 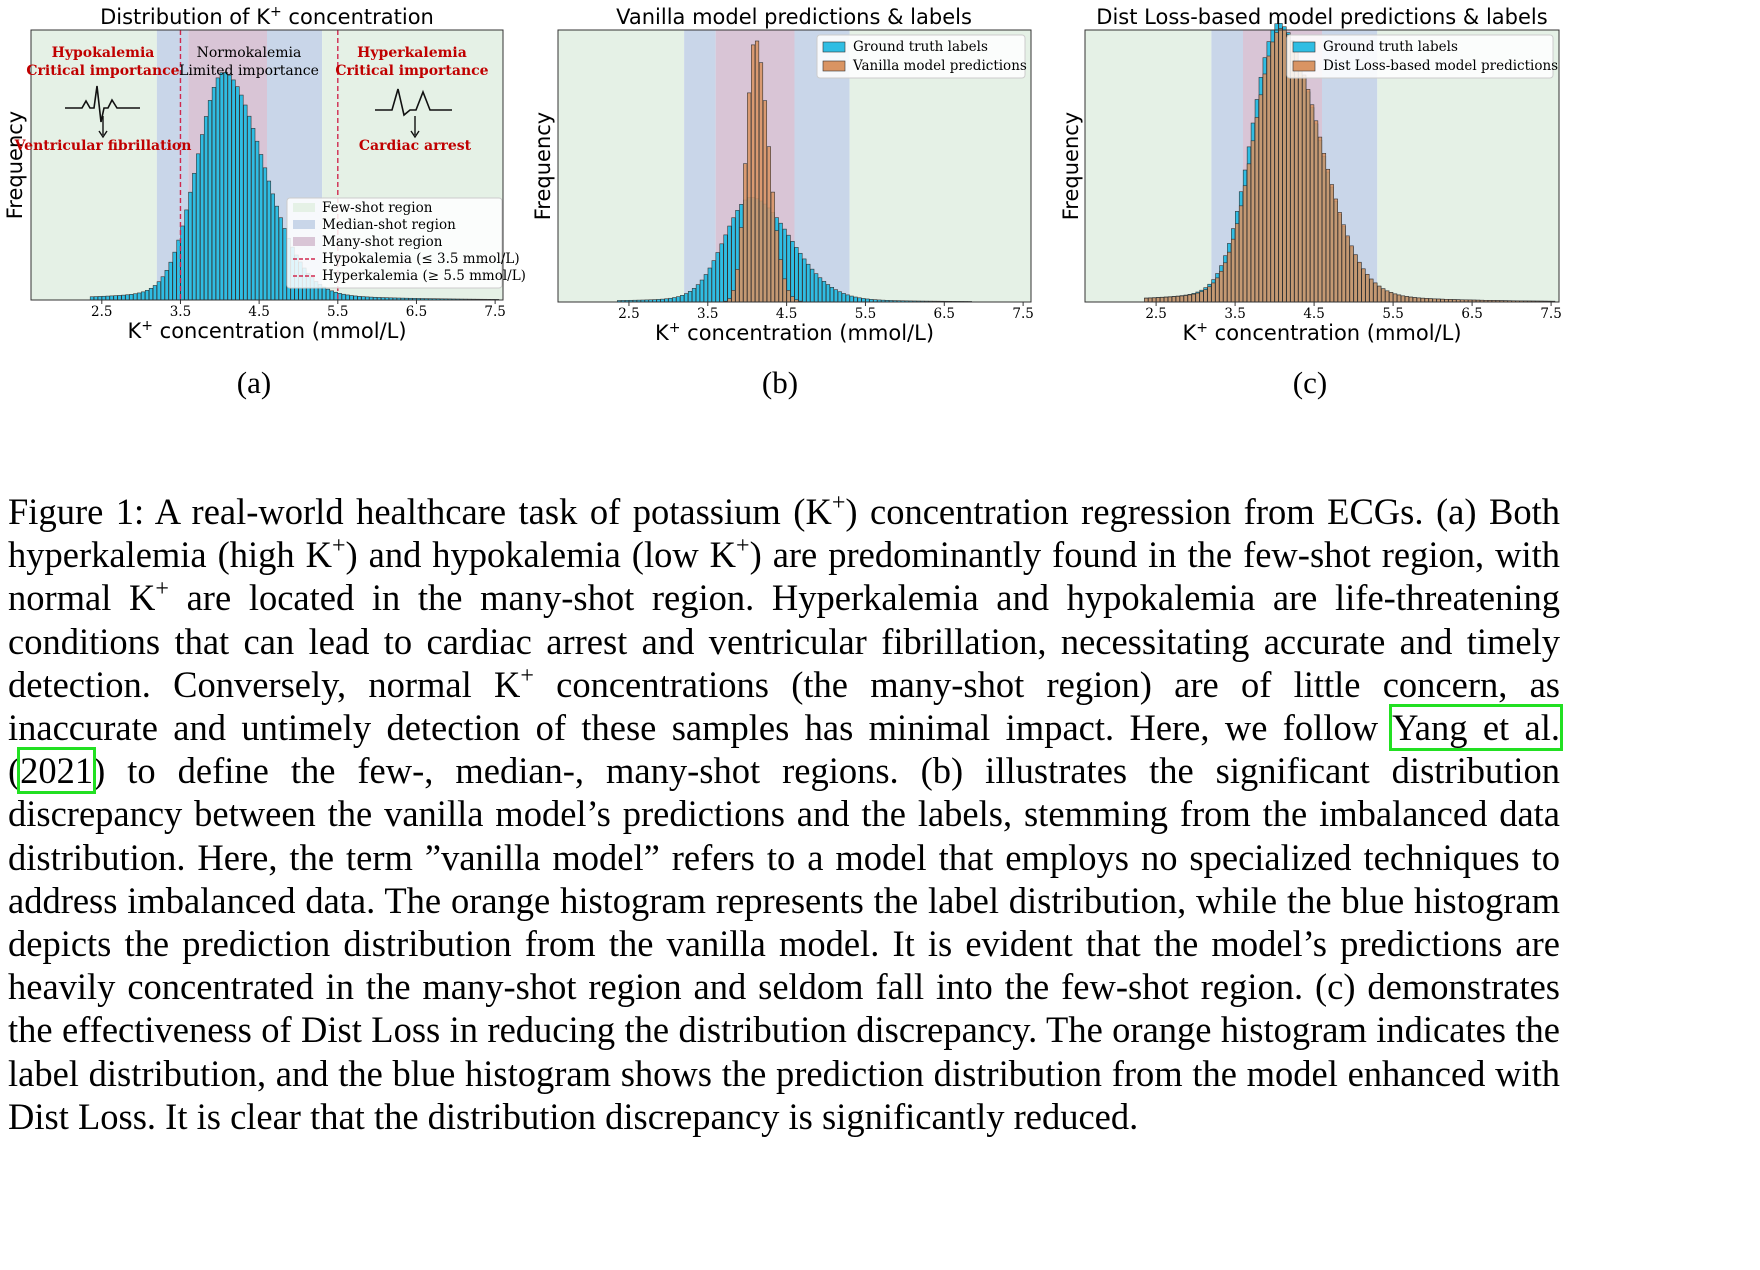 I want to click on panel-sublabel: (b), so click(x=780, y=382).